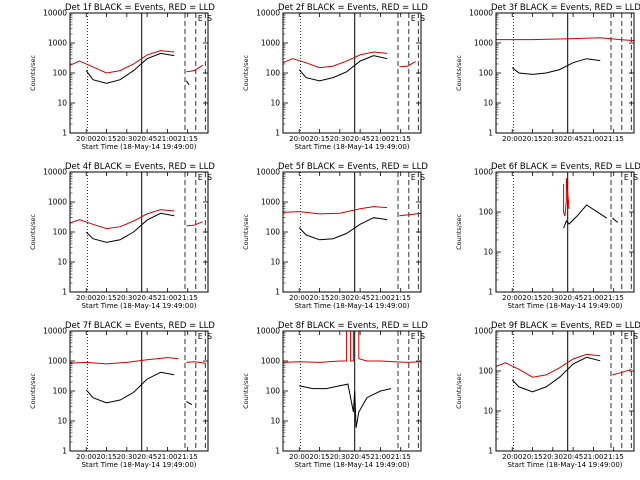 Image resolution: width=640 pixels, height=480 pixels. Describe the element at coordinates (140, 8) in the screenshot. I see `panel-title: Det 1f BLACK = Events, RED = LLD` at that location.